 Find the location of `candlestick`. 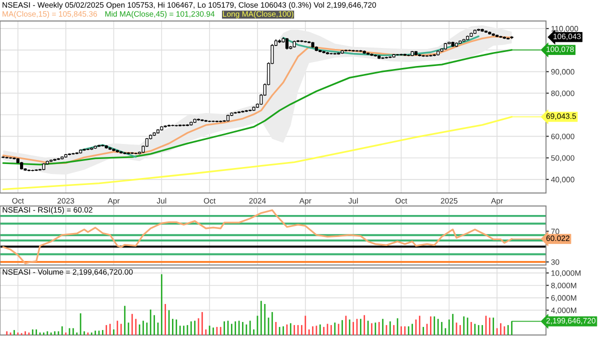

candlestick is located at coordinates (286, 44).